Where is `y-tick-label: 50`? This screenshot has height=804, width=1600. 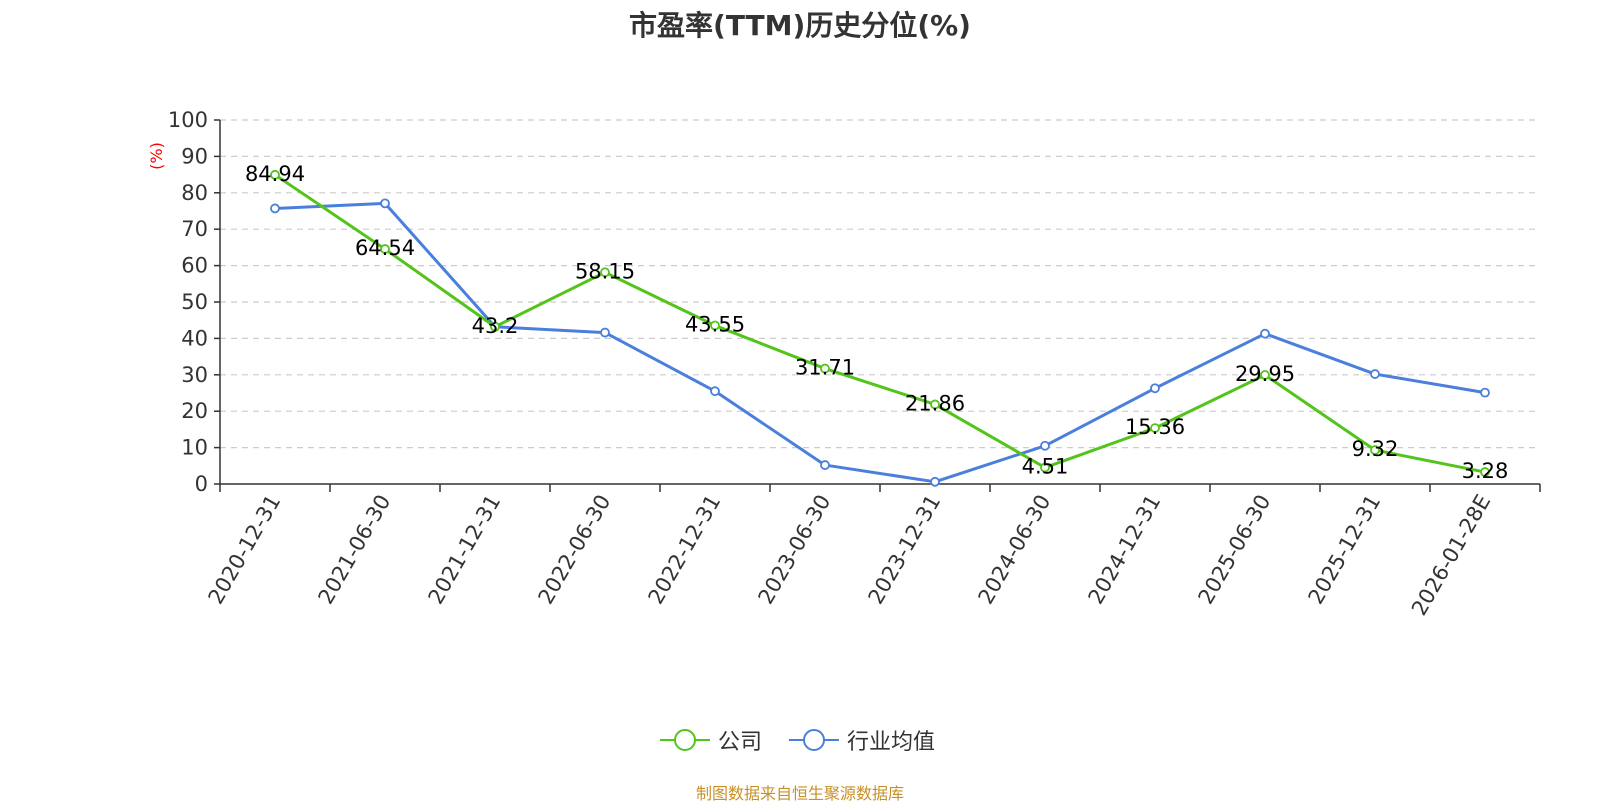 y-tick-label: 50 is located at coordinates (194, 302).